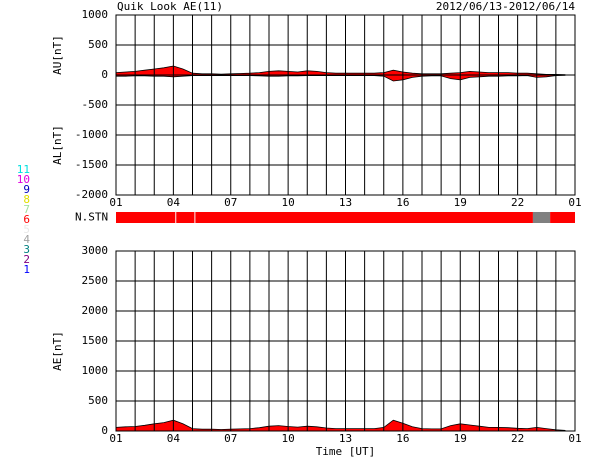 This screenshot has height=460, width=590. What do you see at coordinates (57, 351) in the screenshot?
I see `y-axis-label: AE[nT]` at bounding box center [57, 351].